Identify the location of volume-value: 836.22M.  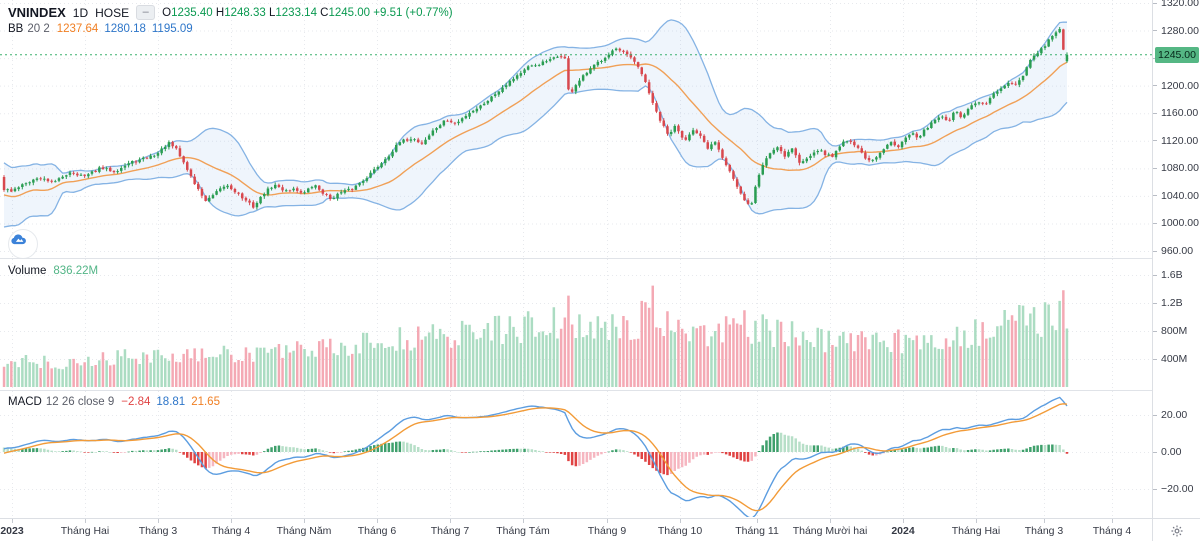
(76, 271).